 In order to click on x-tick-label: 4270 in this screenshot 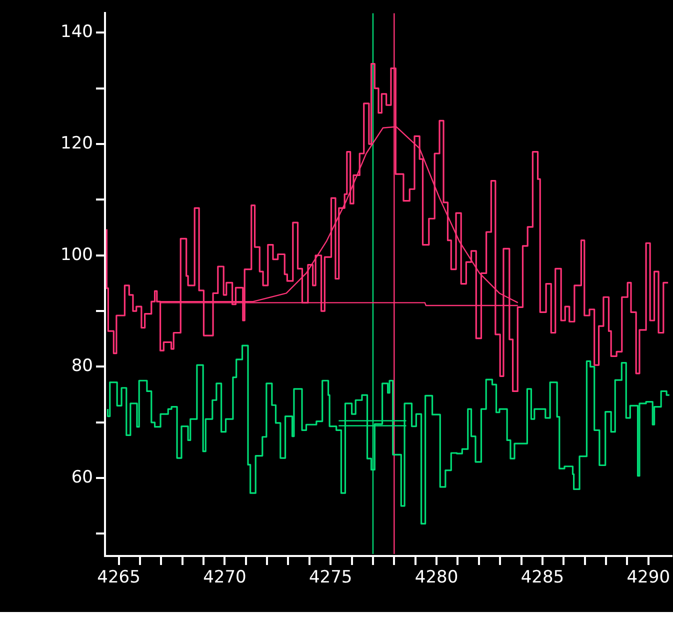, I will do `click(224, 578)`.